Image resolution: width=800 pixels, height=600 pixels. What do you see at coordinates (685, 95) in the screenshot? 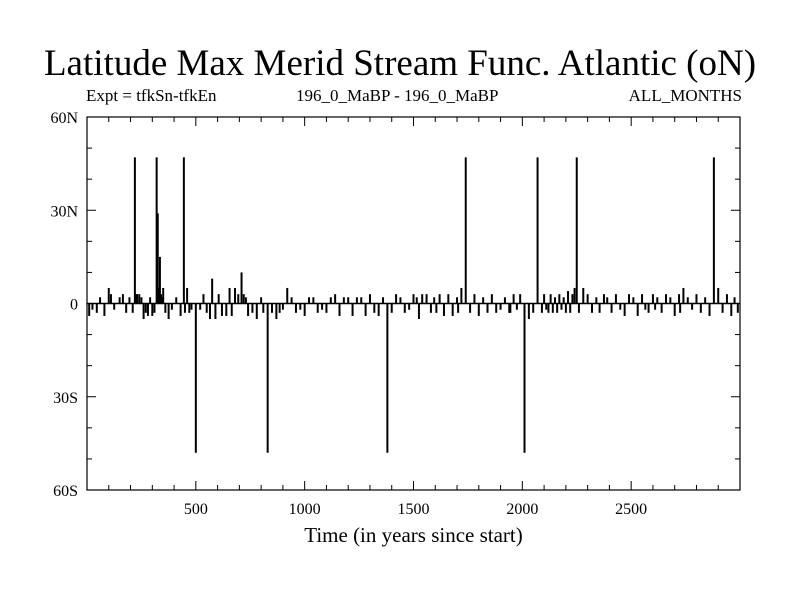
I see `months-label: ALL_MONTHS` at bounding box center [685, 95].